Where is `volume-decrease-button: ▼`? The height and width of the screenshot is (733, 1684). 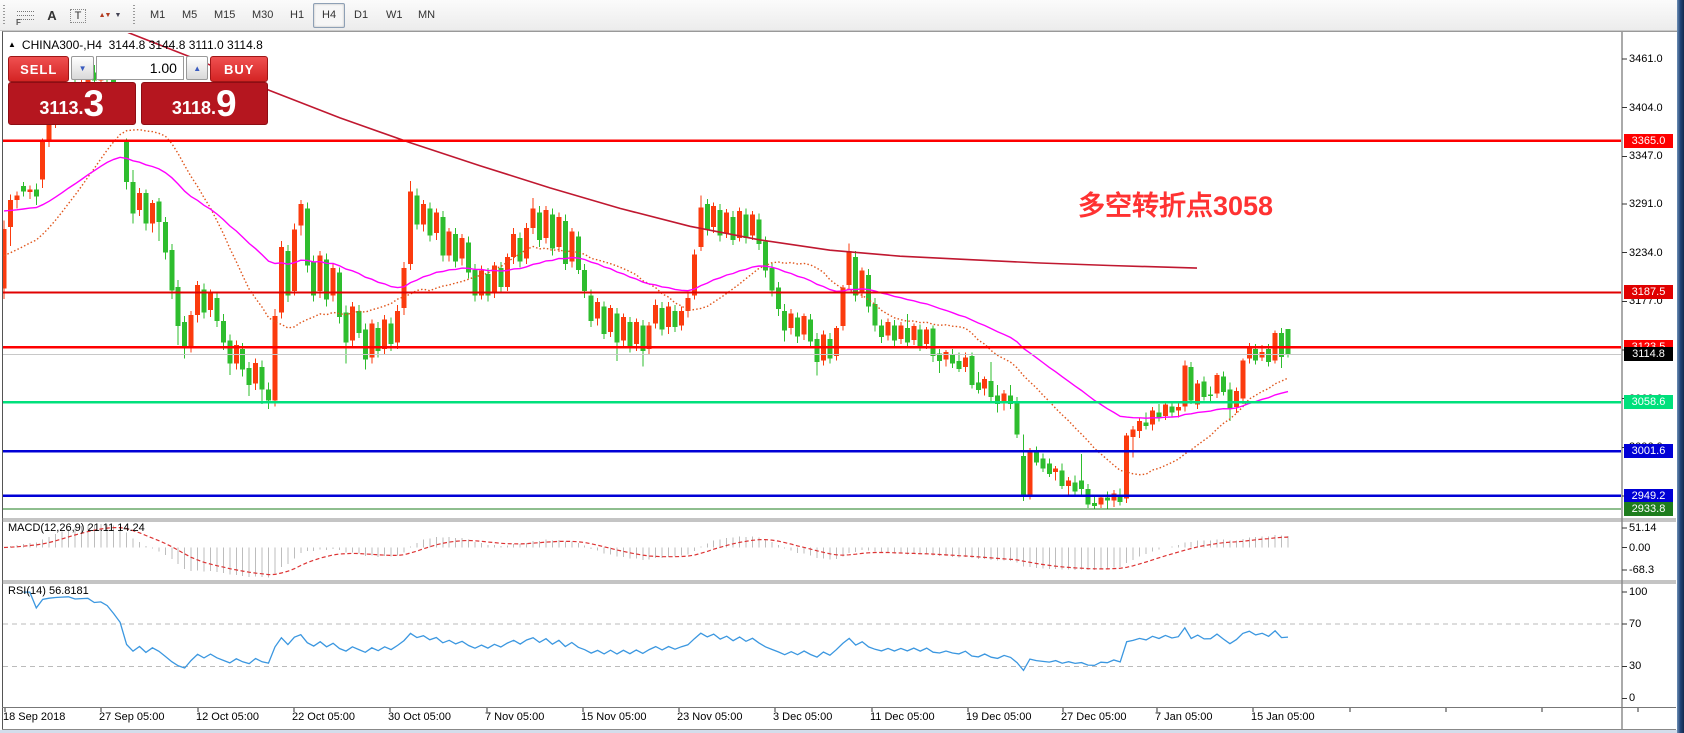 volume-decrease-button: ▼ is located at coordinates (82, 68).